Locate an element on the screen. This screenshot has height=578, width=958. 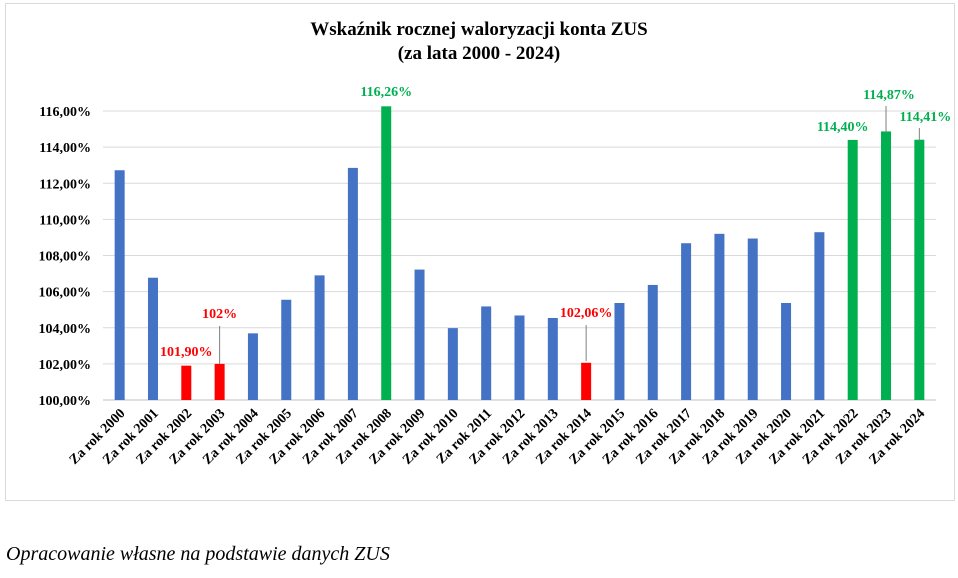
data-label: 114,87% is located at coordinates (889, 95).